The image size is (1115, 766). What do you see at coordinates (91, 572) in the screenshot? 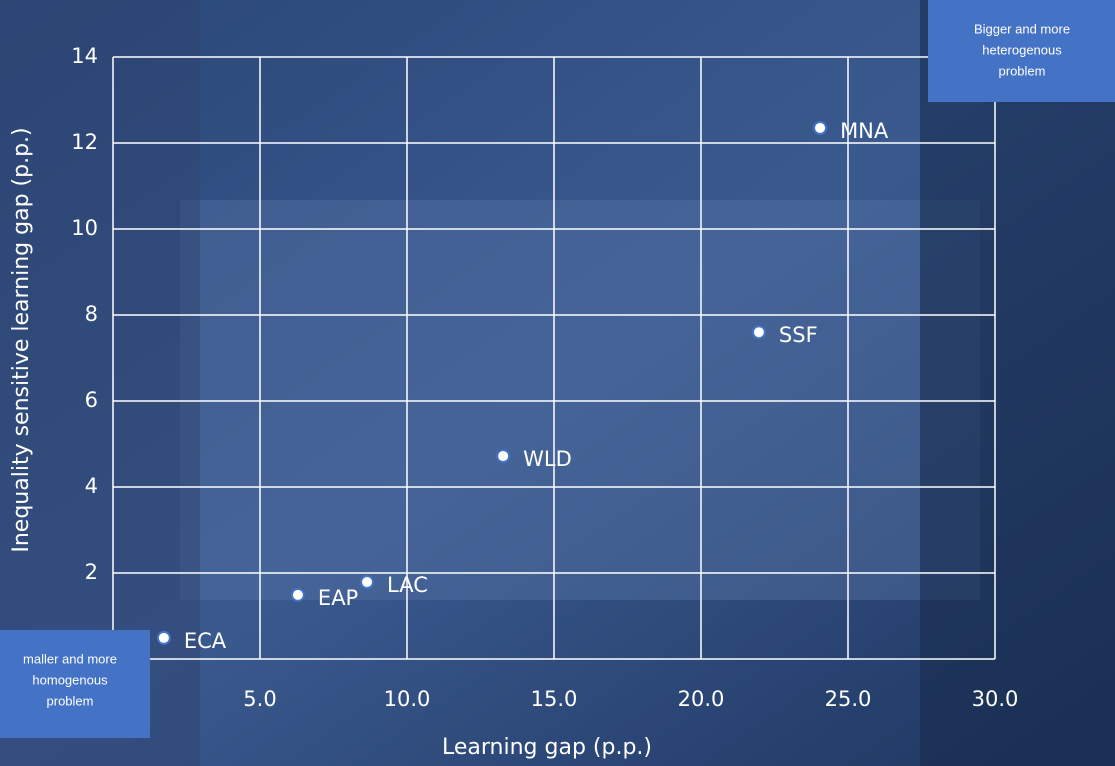
I see `y-tick-label: 2` at bounding box center [91, 572].